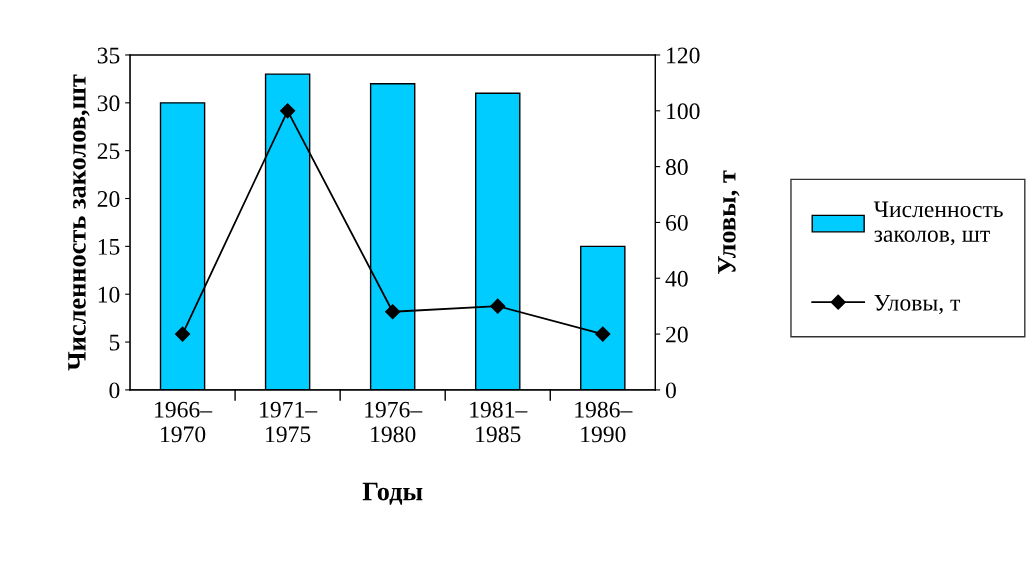 The image size is (1032, 561). Describe the element at coordinates (676, 278) in the screenshot. I see `y2-tick-label: 40` at that location.